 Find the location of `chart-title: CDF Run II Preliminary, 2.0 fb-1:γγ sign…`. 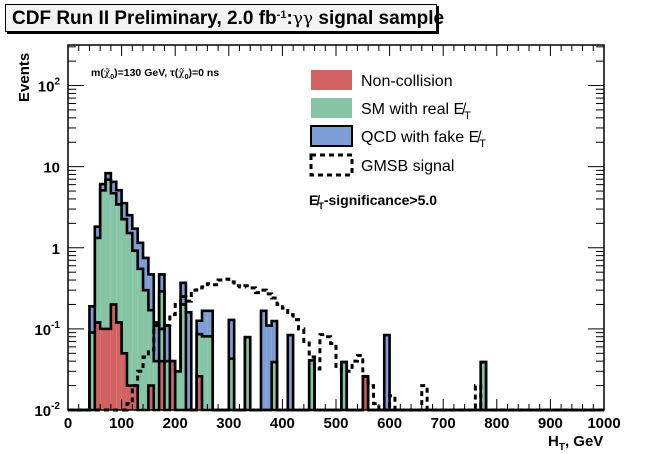

chart-title: CDF Run II Preliminary, 2.0 fb-1:γγ sign… is located at coordinates (224, 18).